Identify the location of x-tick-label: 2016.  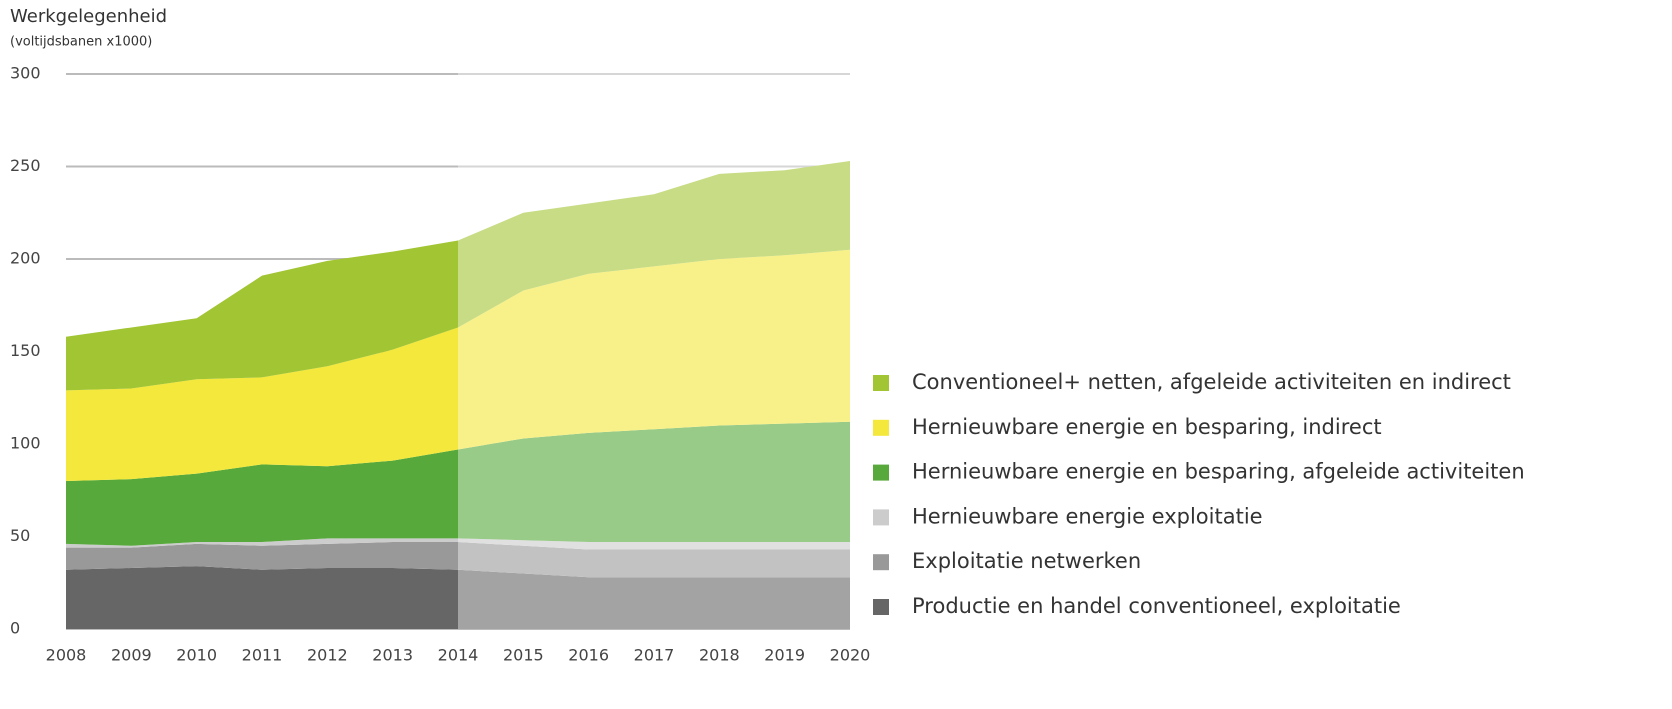
(588, 655).